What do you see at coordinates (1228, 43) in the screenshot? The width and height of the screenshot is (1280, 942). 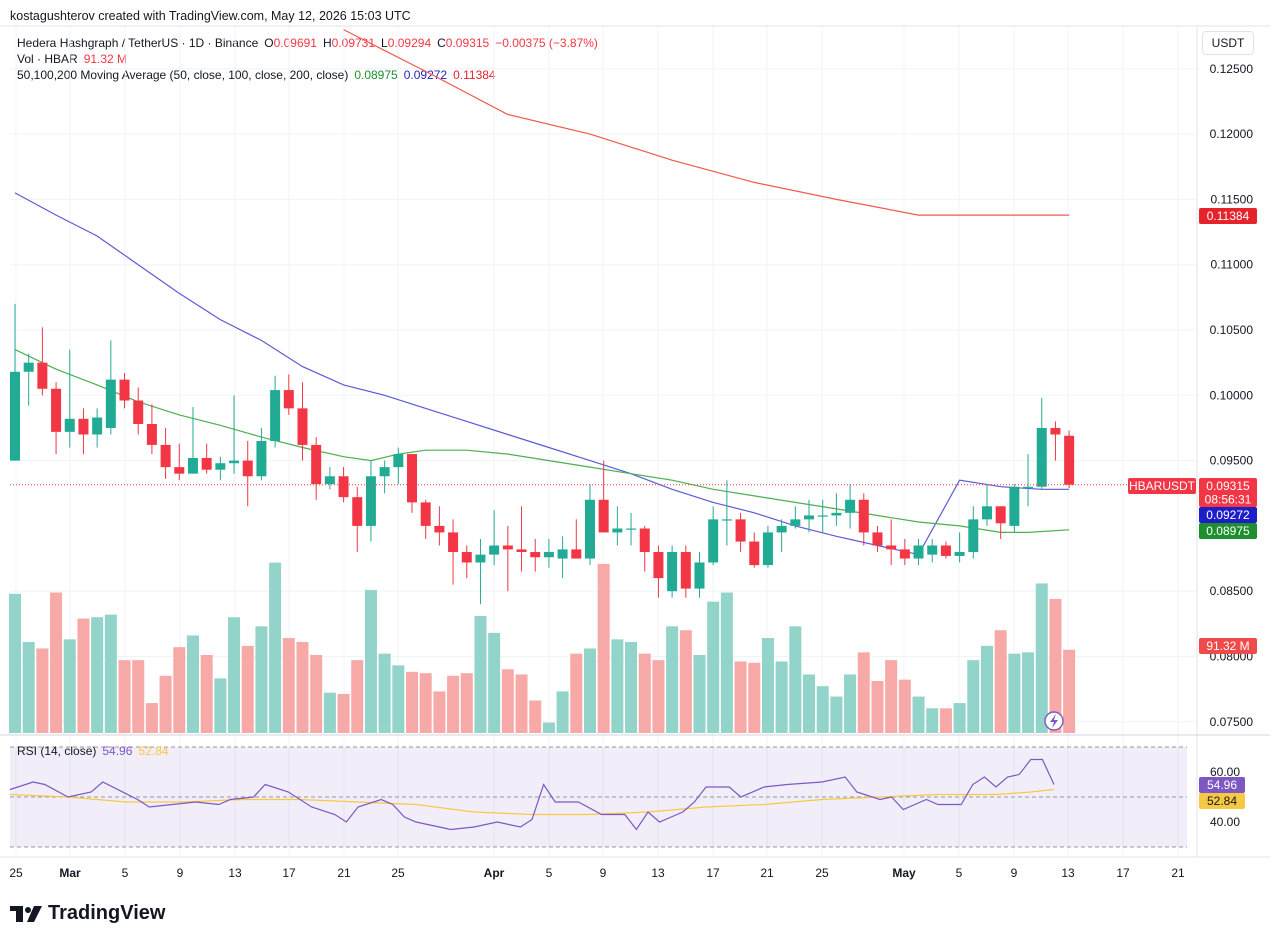 I see `currency-button: USDT` at bounding box center [1228, 43].